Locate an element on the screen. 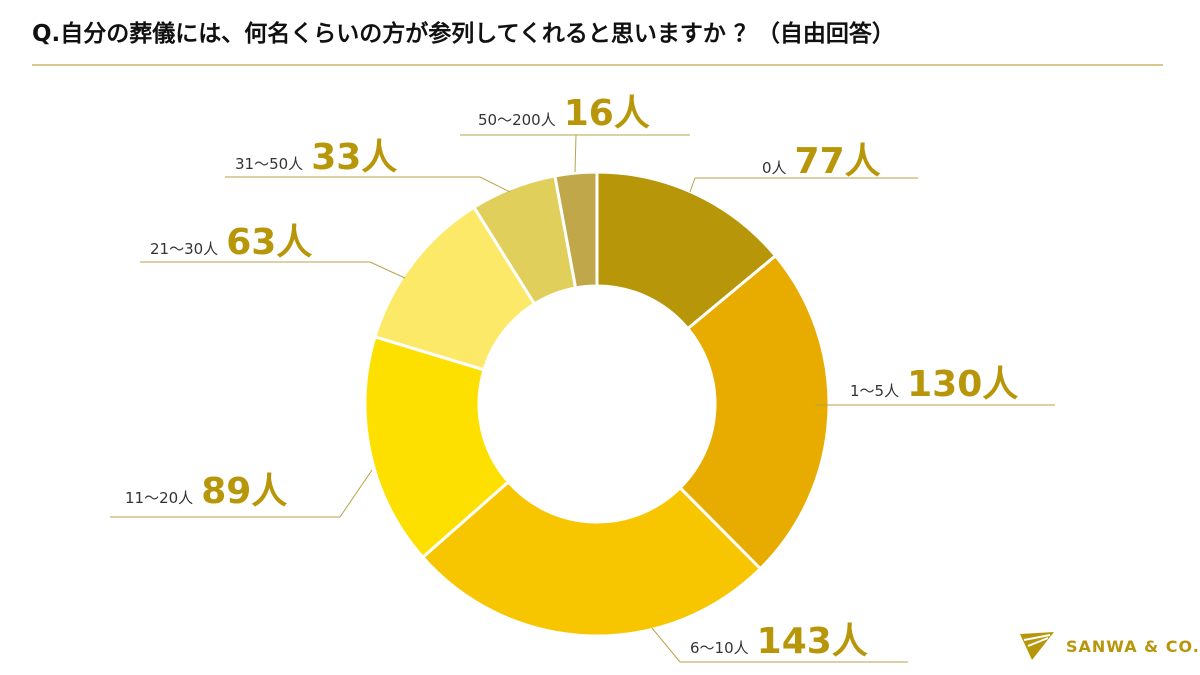  chart-title: Q.自分の葬儀には、何名くらいの方が参列してくれると思いますか ？（自由回答） is located at coordinates (463, 34).